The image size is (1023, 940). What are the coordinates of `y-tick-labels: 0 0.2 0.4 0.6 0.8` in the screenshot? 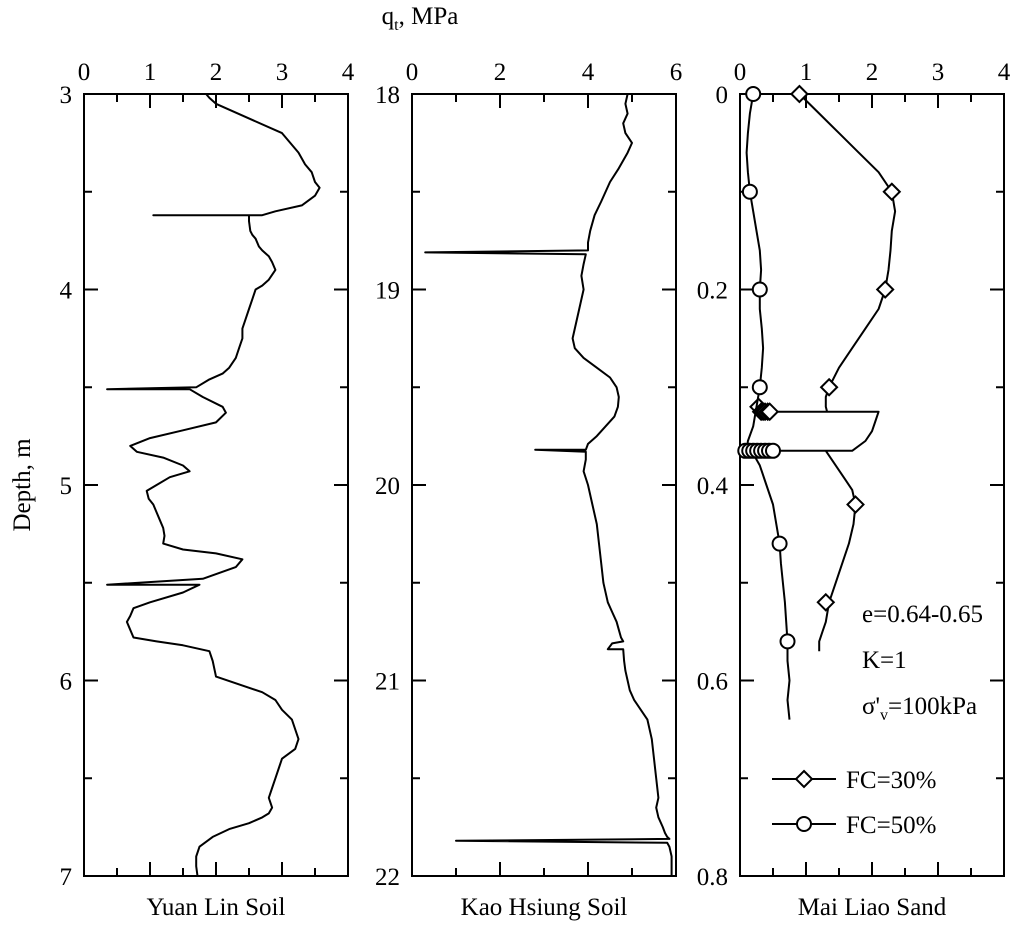 It's located at (713, 486).